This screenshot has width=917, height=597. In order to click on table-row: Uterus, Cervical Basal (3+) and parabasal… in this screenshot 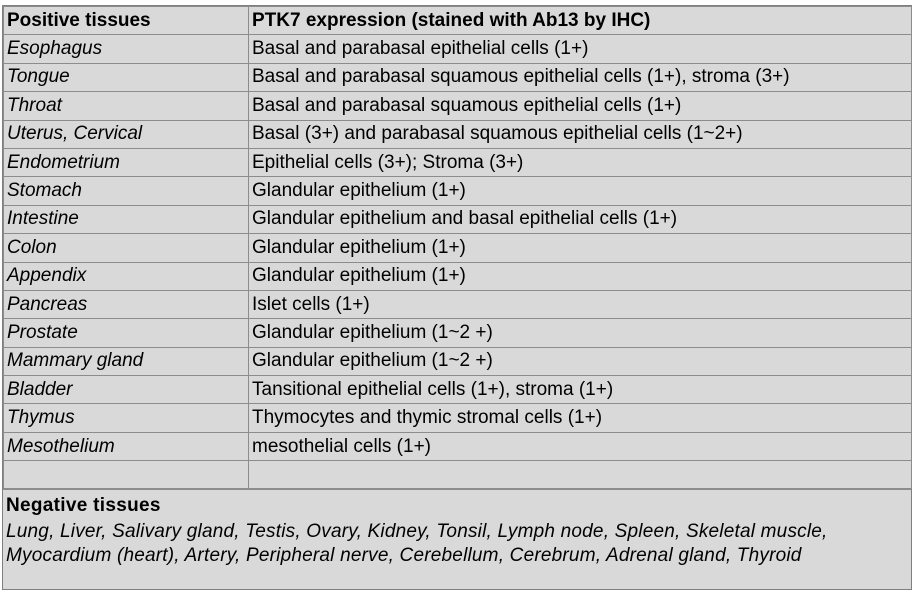, I will do `click(457, 134)`.